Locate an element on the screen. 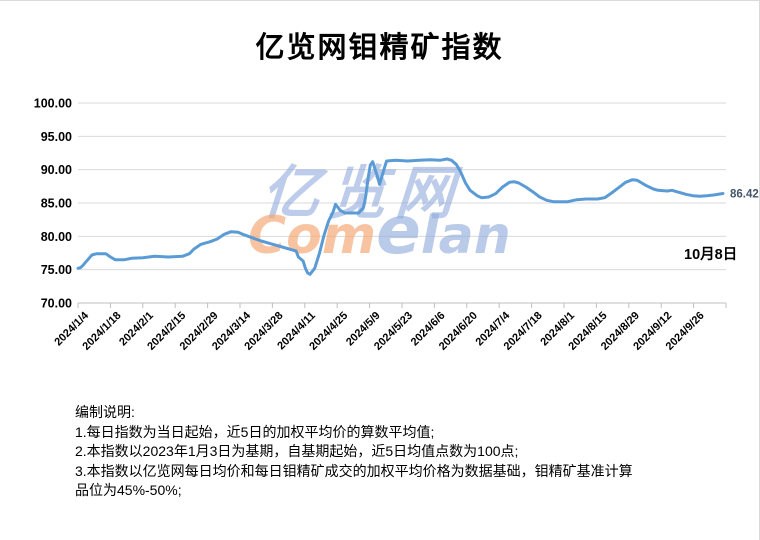 This screenshot has width=760, height=540. y-axis-label: 95.00 is located at coordinates (56, 137).